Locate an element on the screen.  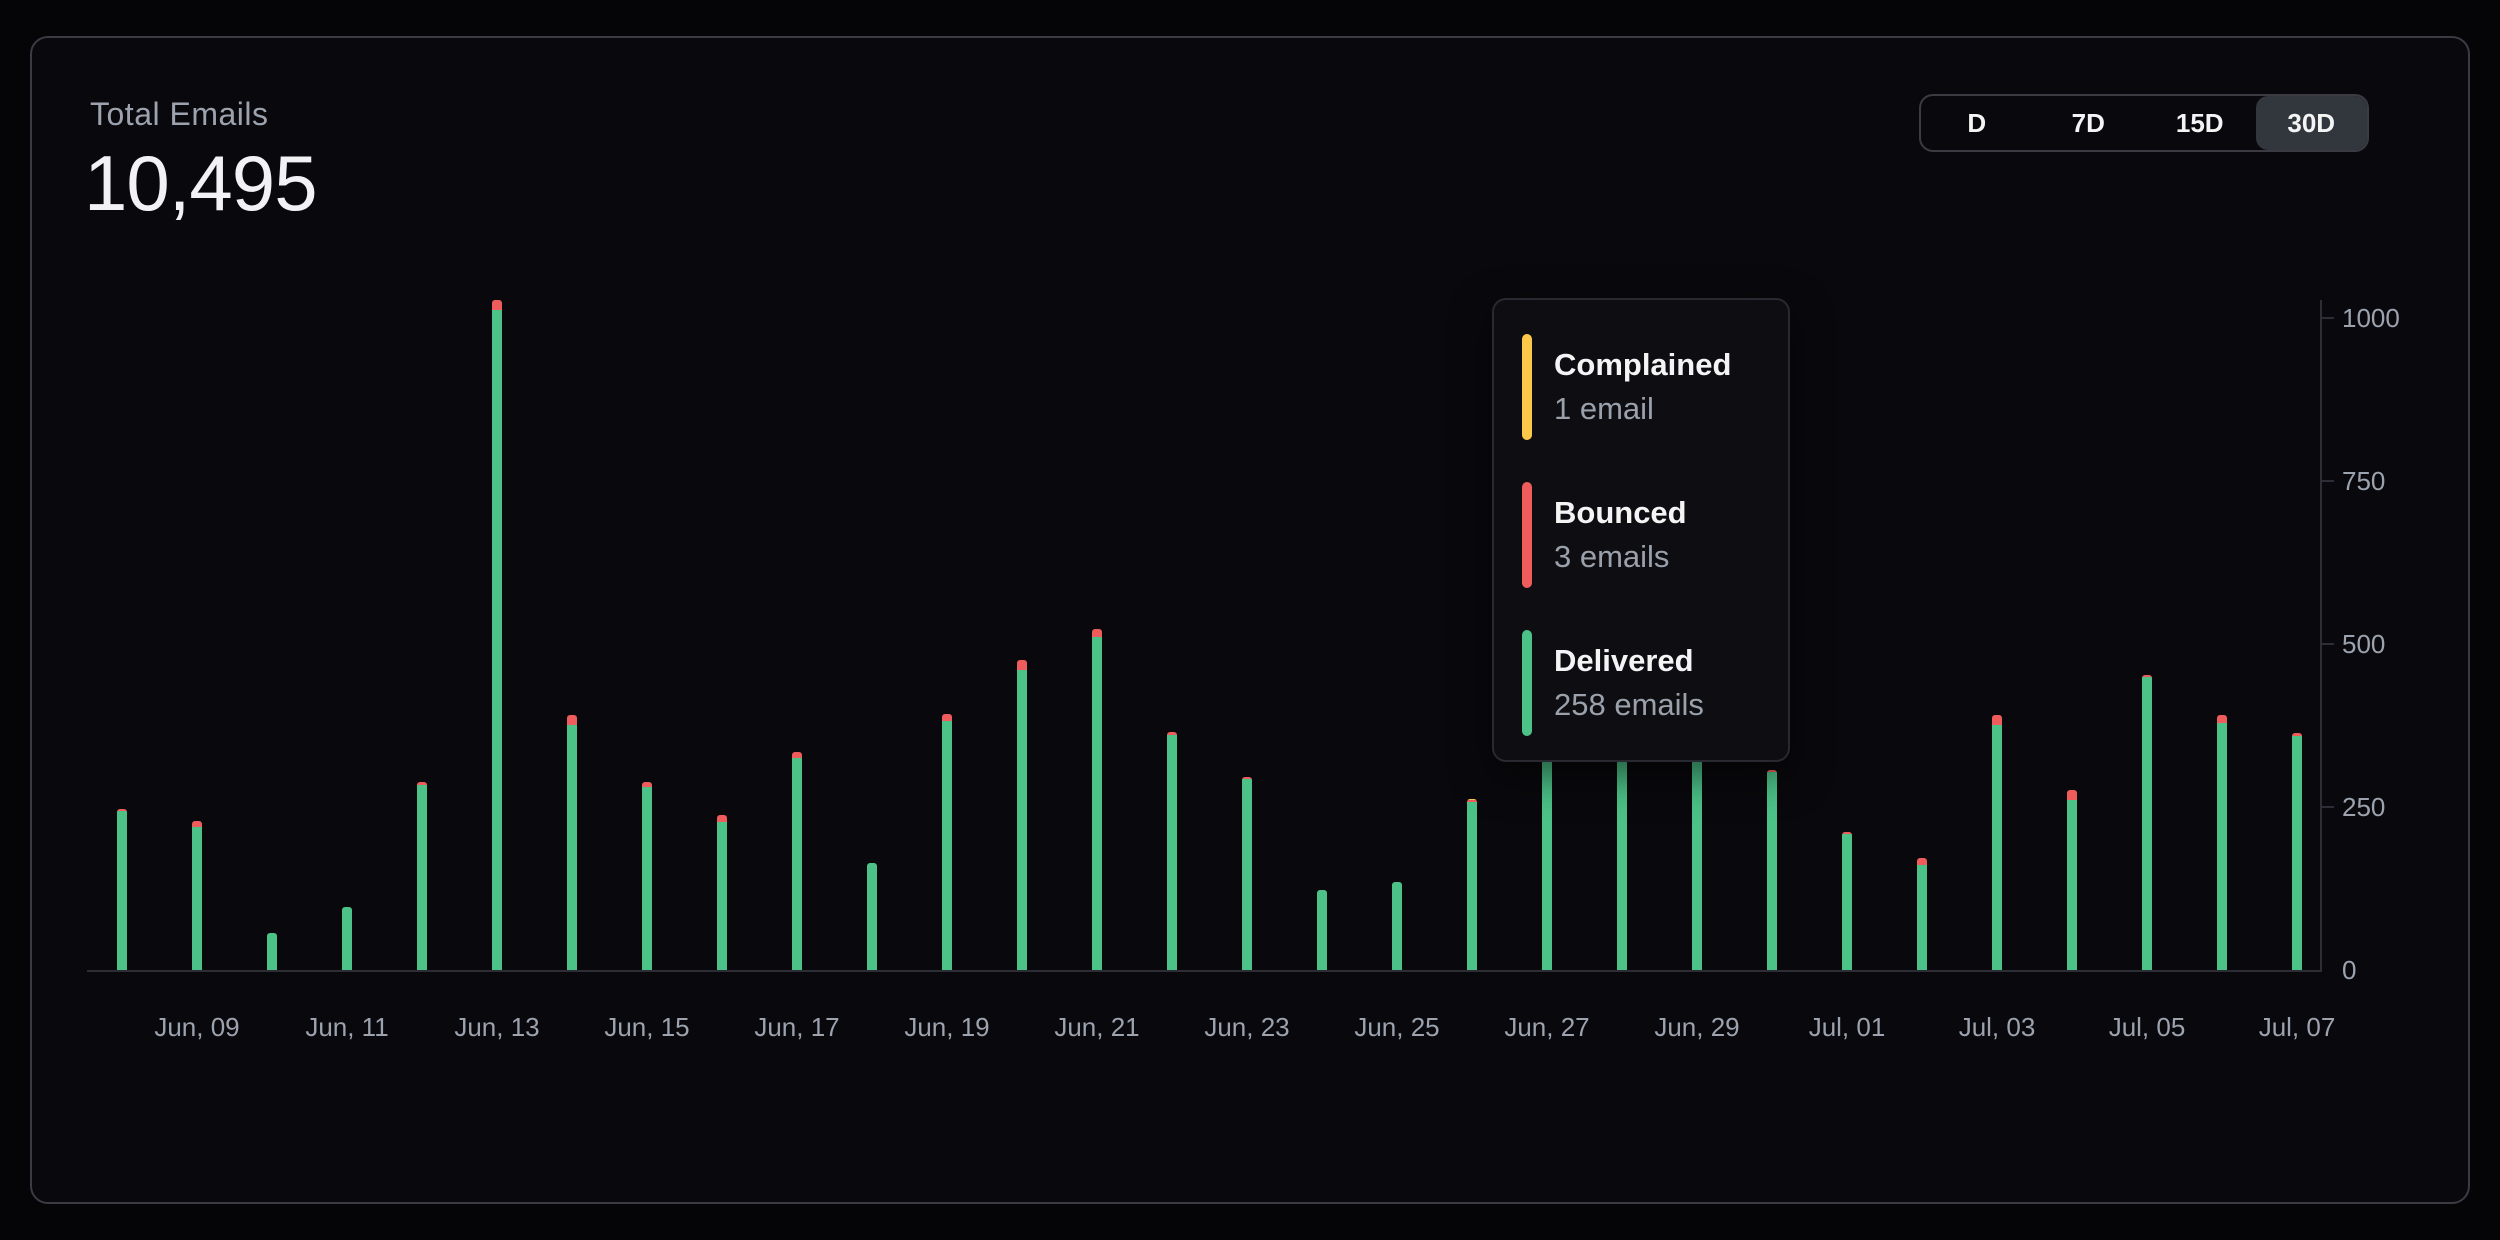
y-axis-line is located at coordinates (2321, 636).